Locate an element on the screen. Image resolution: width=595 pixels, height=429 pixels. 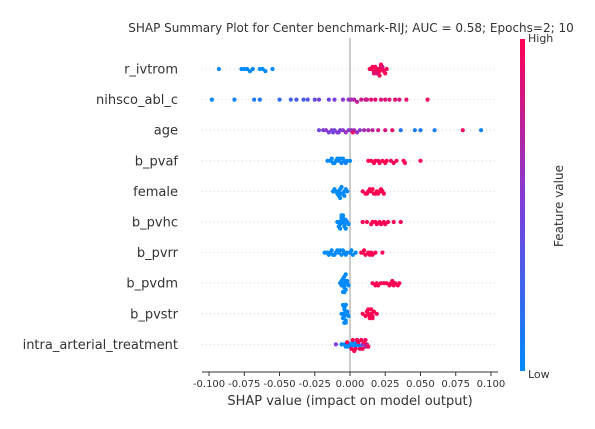
feature-label: b_pvhc is located at coordinates (155, 223).